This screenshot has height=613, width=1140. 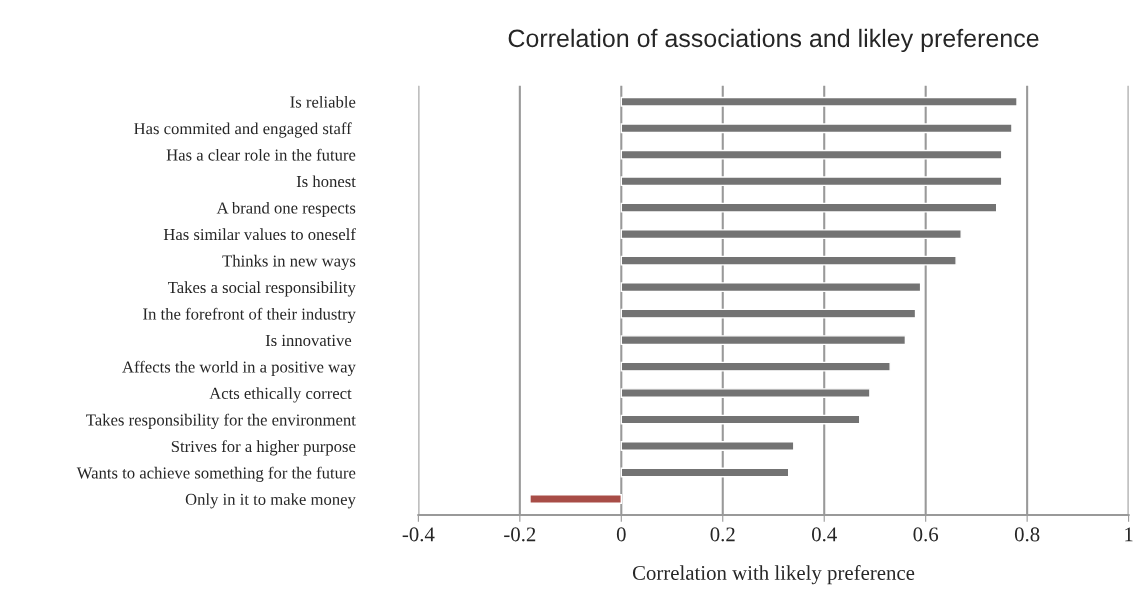 What do you see at coordinates (239, 368) in the screenshot?
I see `y-tick-label: Affects the world in a positive way` at bounding box center [239, 368].